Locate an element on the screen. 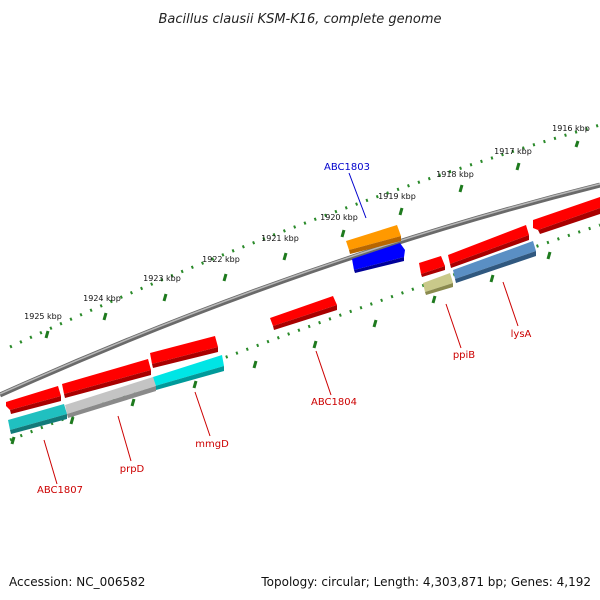 Image resolution: width=600 pixels, height=600 pixels. leader-mmgd is located at coordinates (202, 414).